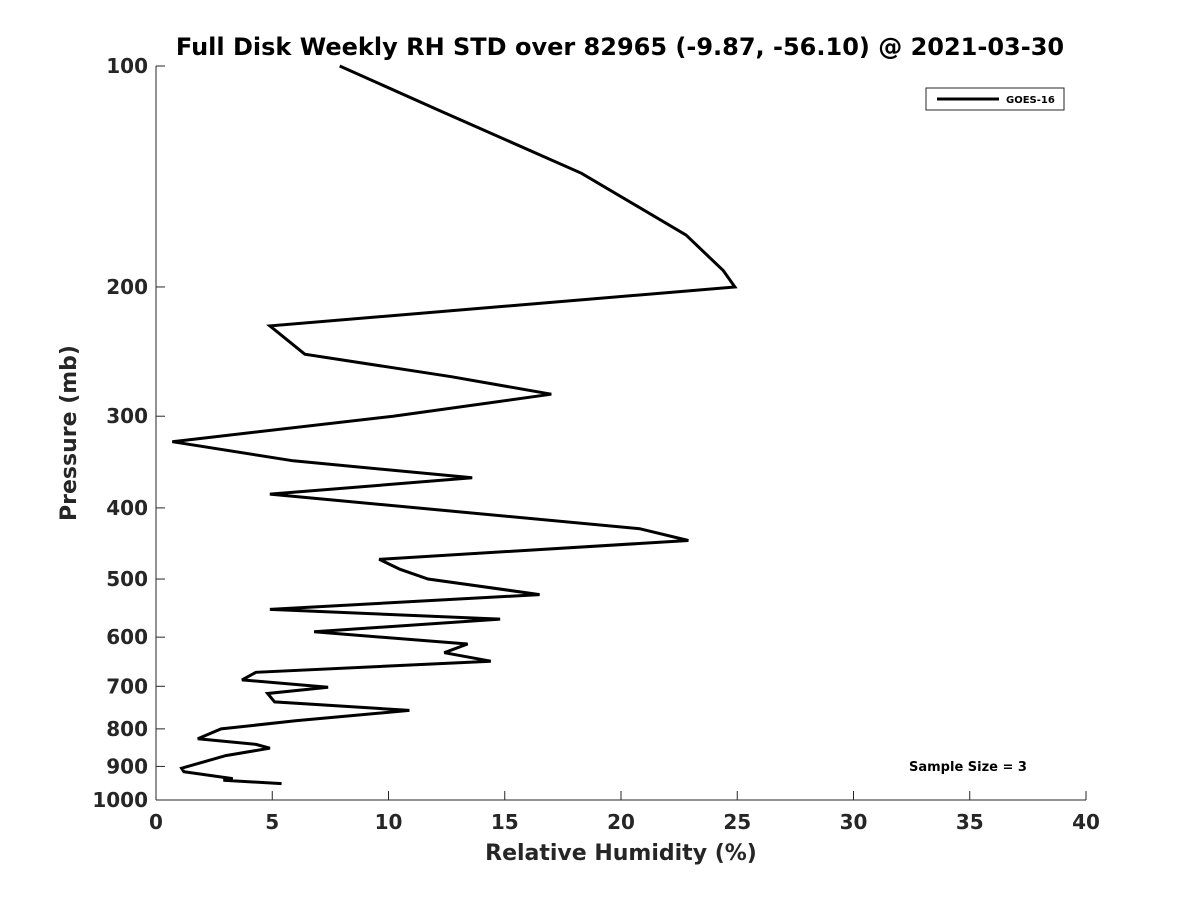 The width and height of the screenshot is (1200, 900). What do you see at coordinates (120, 800) in the screenshot?
I see `y-tick-label: 1000` at bounding box center [120, 800].